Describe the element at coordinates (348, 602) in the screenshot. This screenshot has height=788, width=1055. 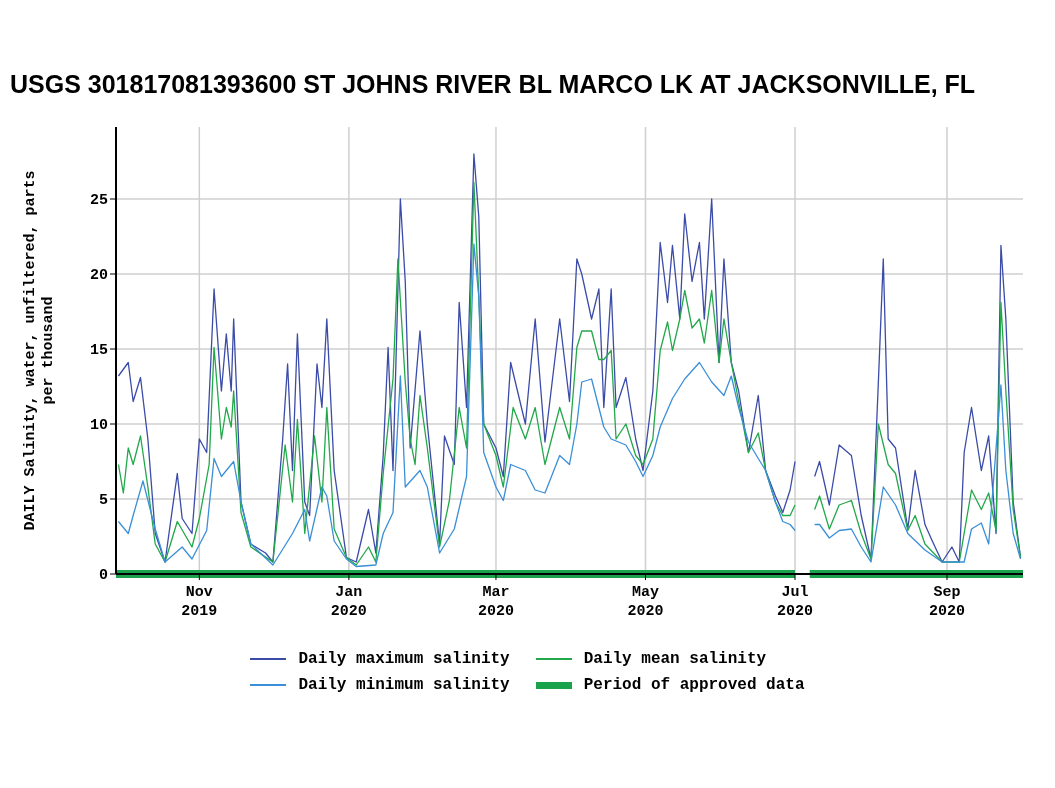
I see `x-tick-label: Jan 2020` at that location.